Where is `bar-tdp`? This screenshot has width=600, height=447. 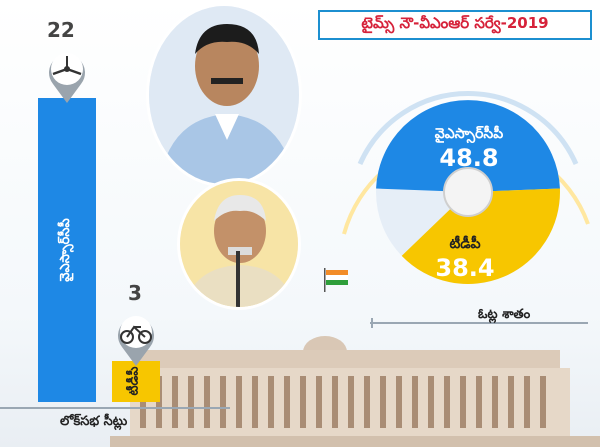
bar-tdp is located at coordinates (136, 381).